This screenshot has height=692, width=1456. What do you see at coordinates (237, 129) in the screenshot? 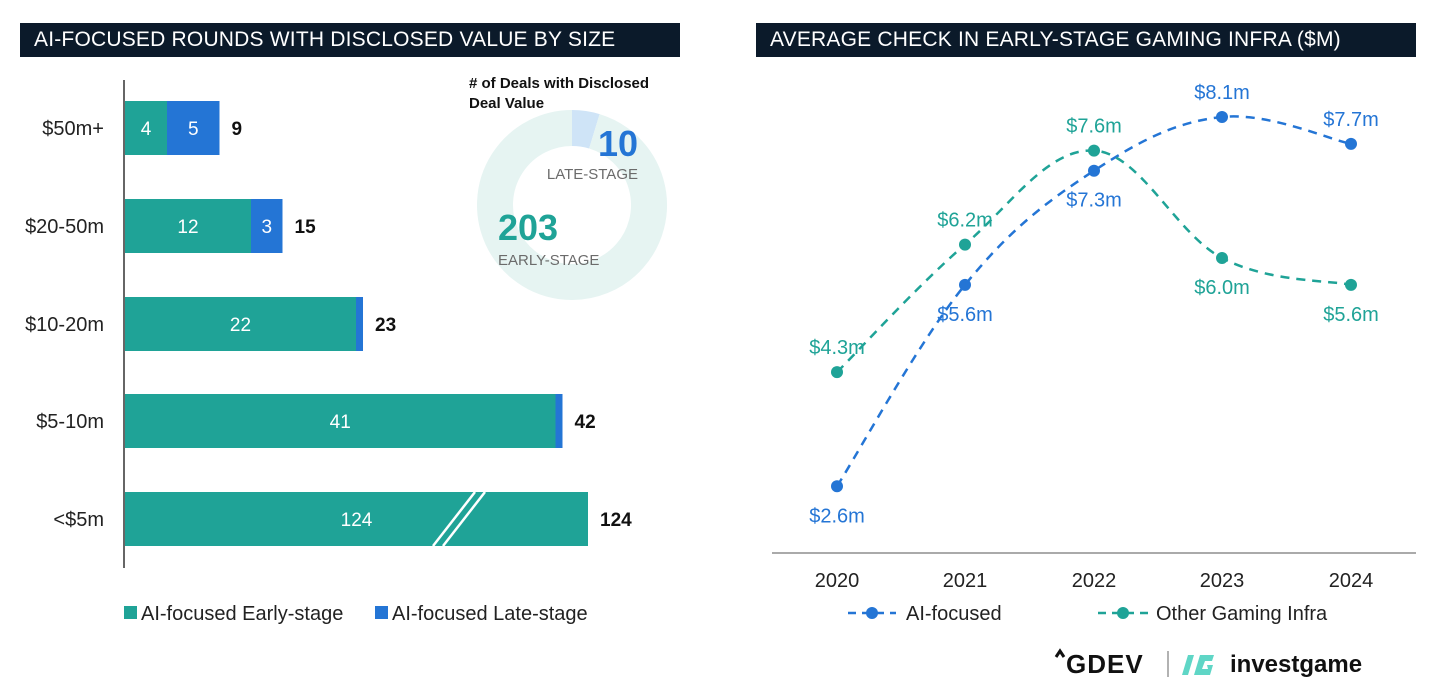
I see `bar-total-label: 9` at bounding box center [237, 129].